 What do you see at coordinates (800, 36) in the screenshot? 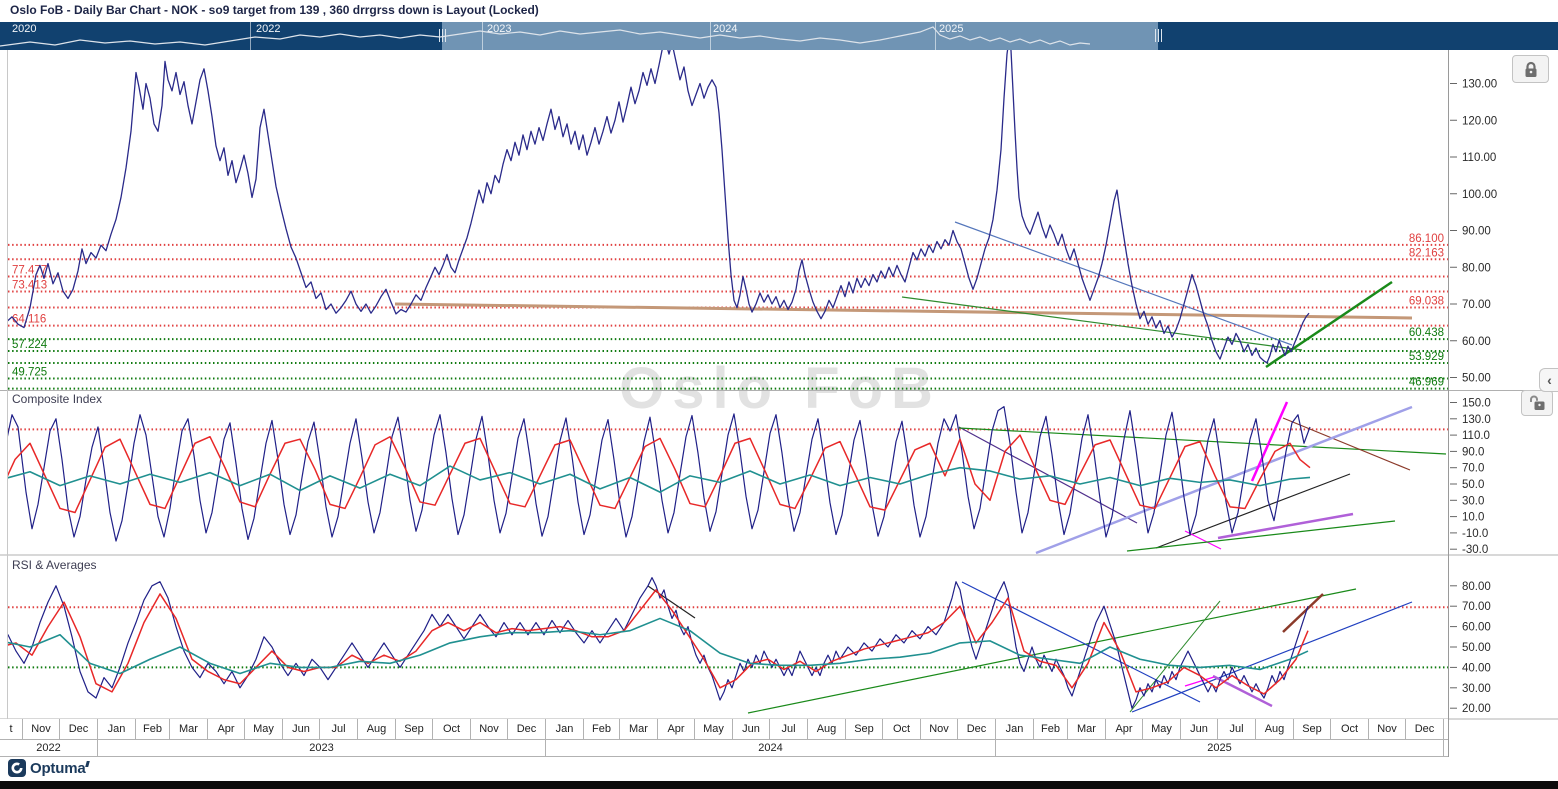
I see `navigator-selection` at bounding box center [800, 36].